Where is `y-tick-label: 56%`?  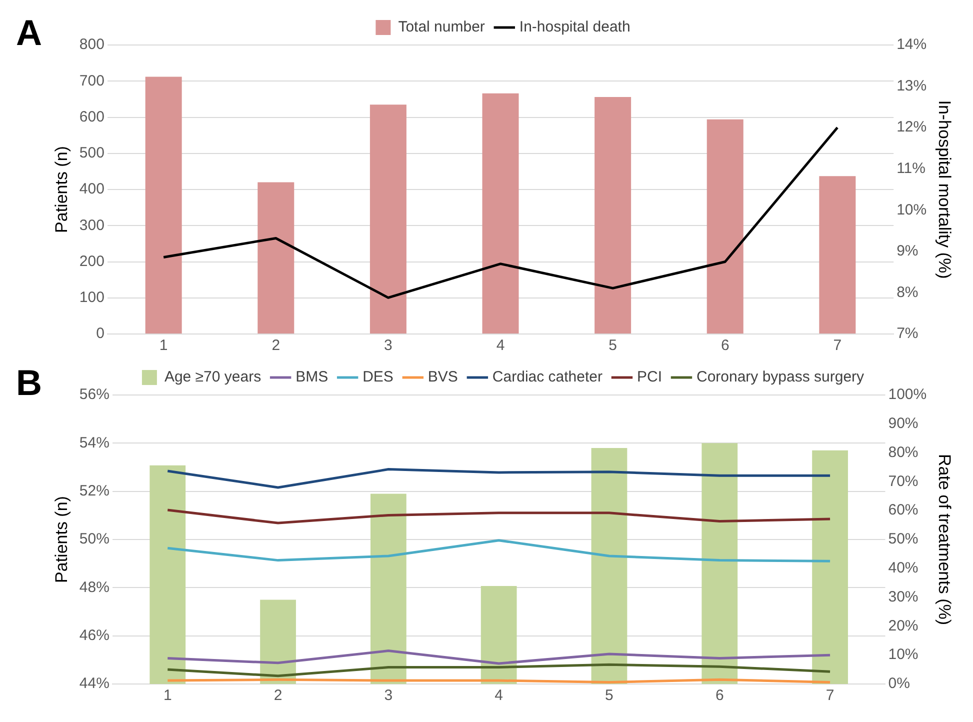 y-tick-label: 56% is located at coordinates (94, 395).